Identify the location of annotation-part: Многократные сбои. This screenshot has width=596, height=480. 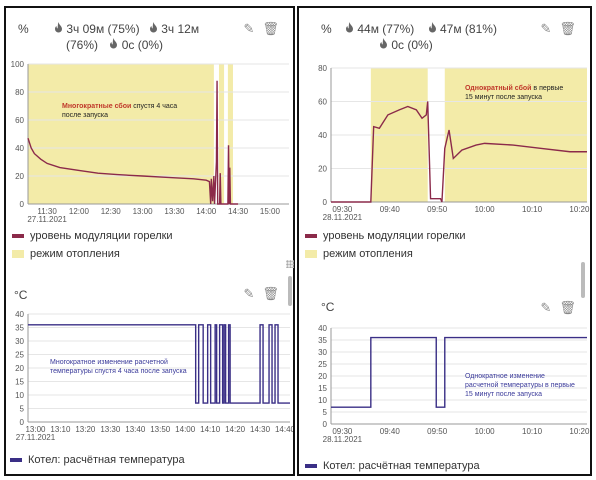
(96, 106).